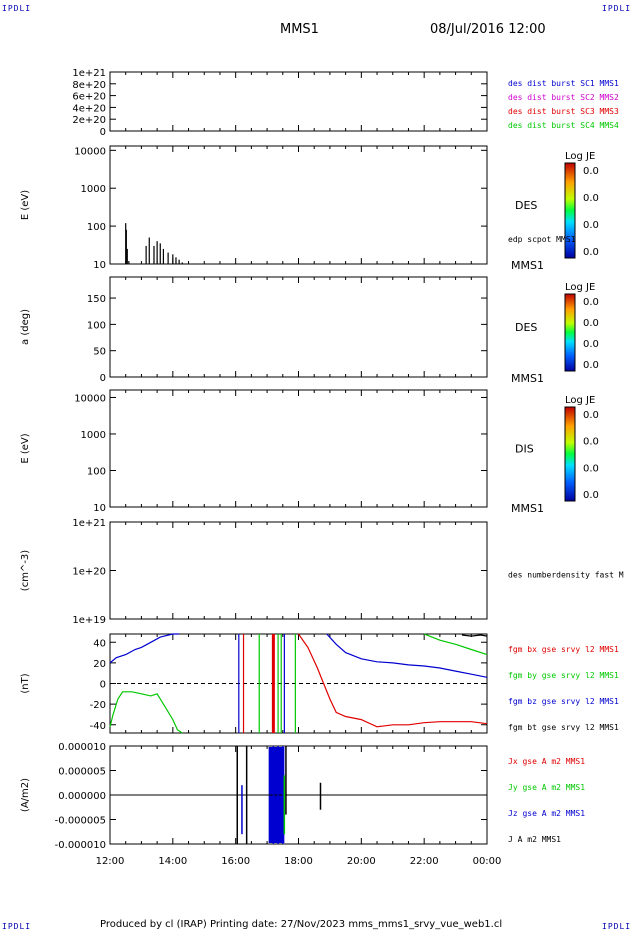 The image size is (630, 934). I want to click on y-tick-label: 8e+20, so click(89, 85).